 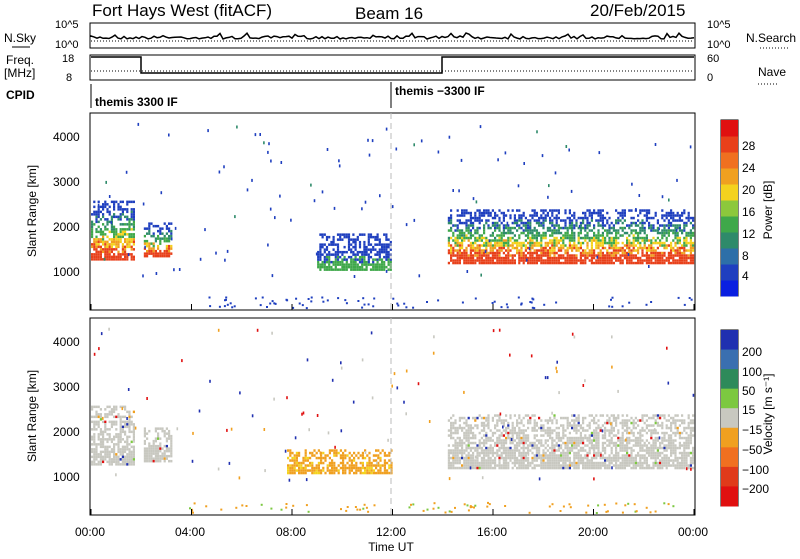 I want to click on velocity-point, so click(x=494, y=330).